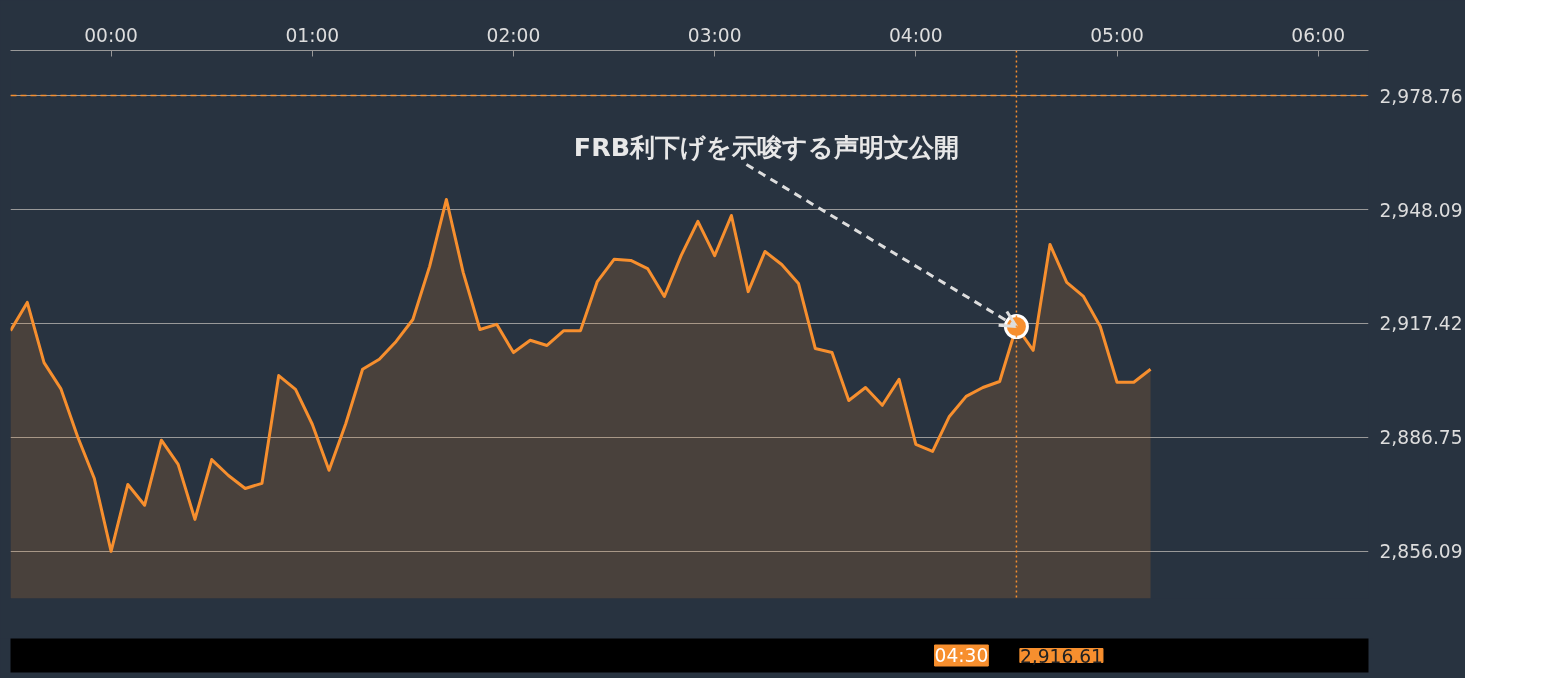 The height and width of the screenshot is (686, 1564). What do you see at coordinates (1318, 35) in the screenshot?
I see `x-tick-label: 06:00` at bounding box center [1318, 35].